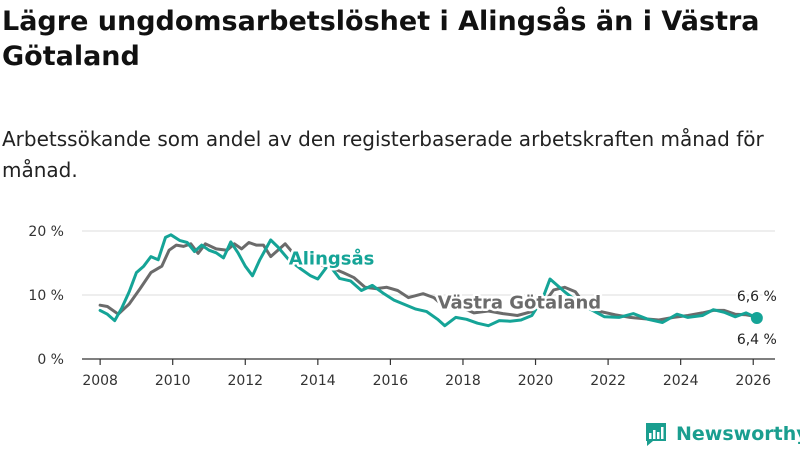 Image resolution: width=800 pixels, height=450 pixels. Describe the element at coordinates (50, 360) in the screenshot. I see `y-tick-label: 0 %` at that location.